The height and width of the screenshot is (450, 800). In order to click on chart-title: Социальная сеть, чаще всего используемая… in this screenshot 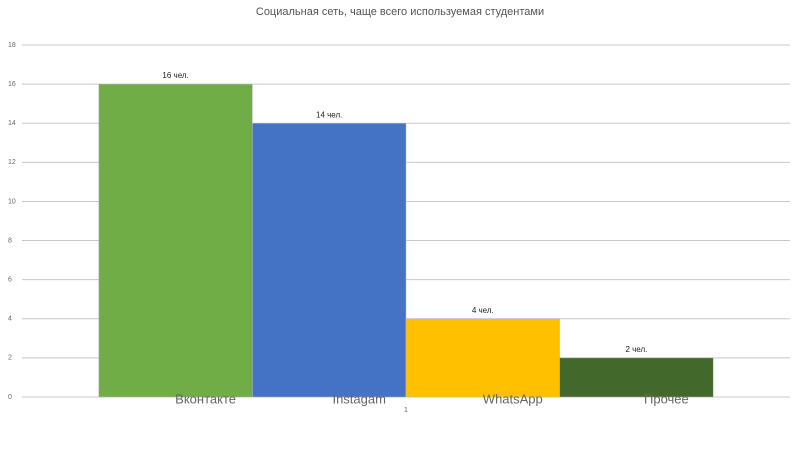, I will do `click(400, 12)`.